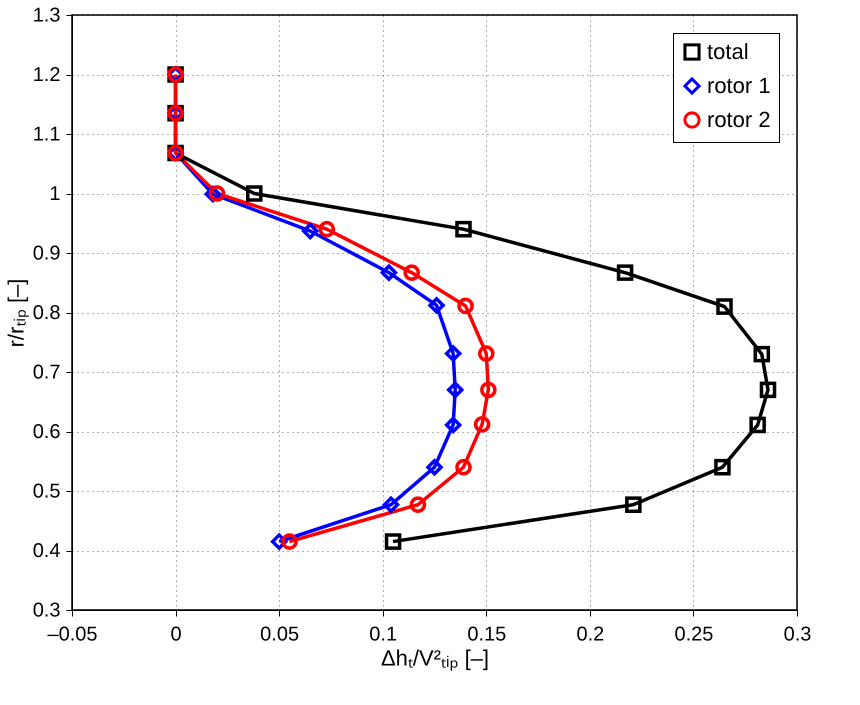  Describe the element at coordinates (280, 635) in the screenshot. I see `x-tick-label: 0.05` at that location.